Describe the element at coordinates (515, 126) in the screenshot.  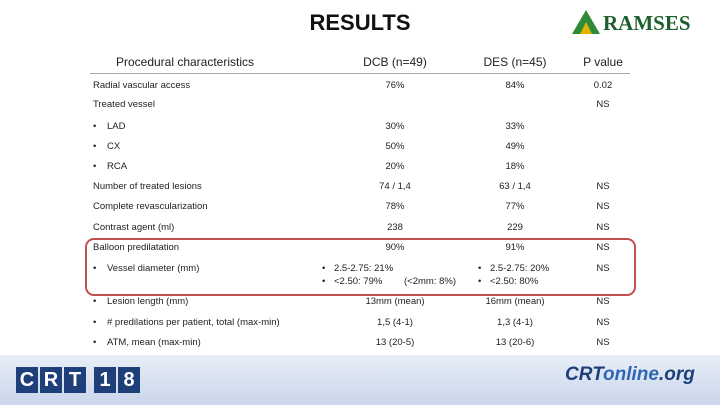
I see `cell: 33%` at that location.